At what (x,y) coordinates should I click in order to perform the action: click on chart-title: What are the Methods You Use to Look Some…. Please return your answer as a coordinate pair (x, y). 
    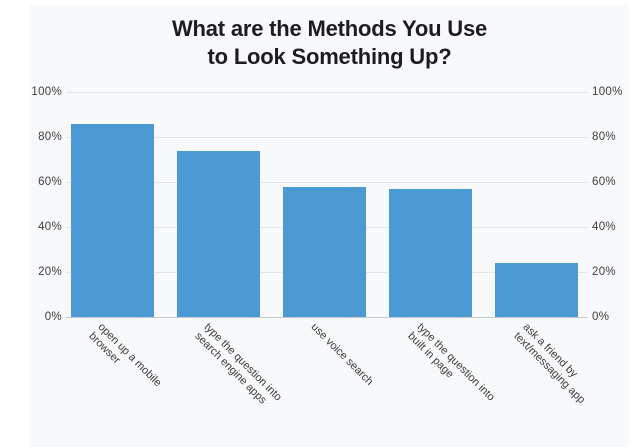
    Looking at the image, I should click on (329, 42).